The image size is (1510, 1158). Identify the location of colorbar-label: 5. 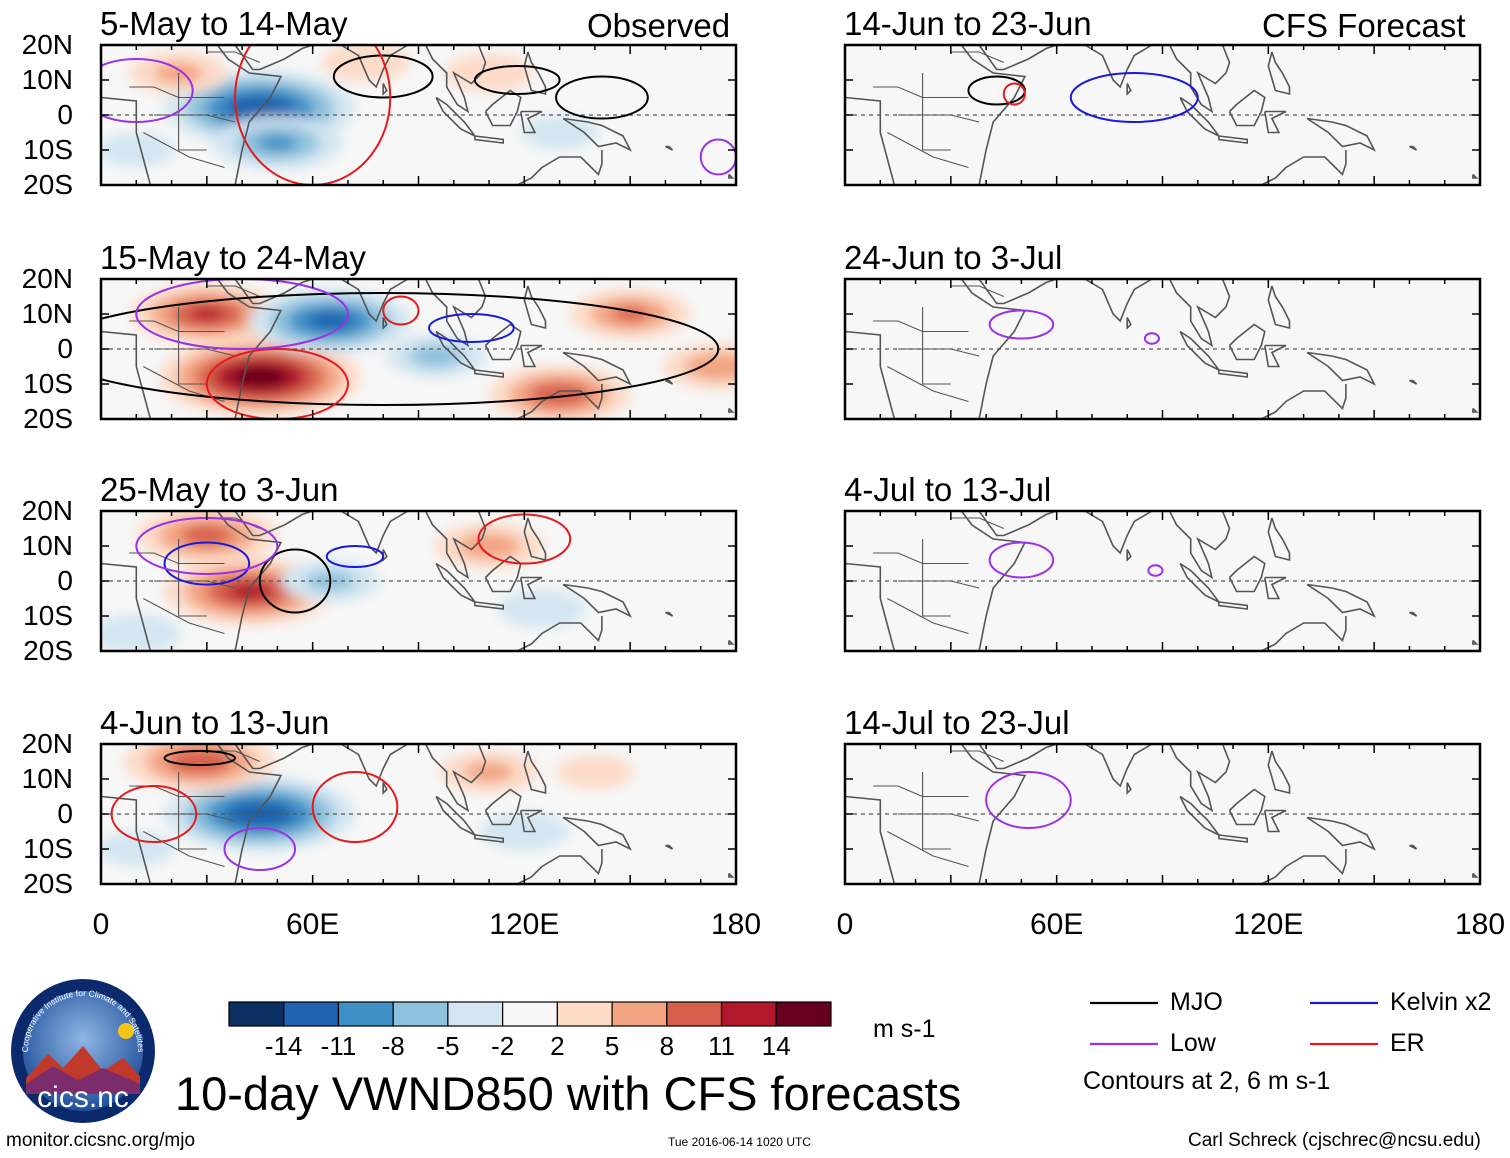
(612, 1046).